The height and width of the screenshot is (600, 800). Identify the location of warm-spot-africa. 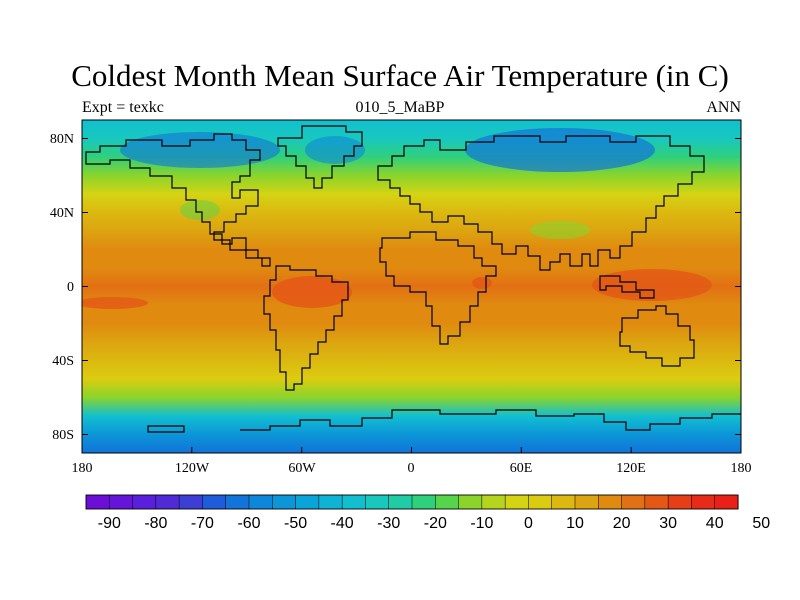
(482, 283).